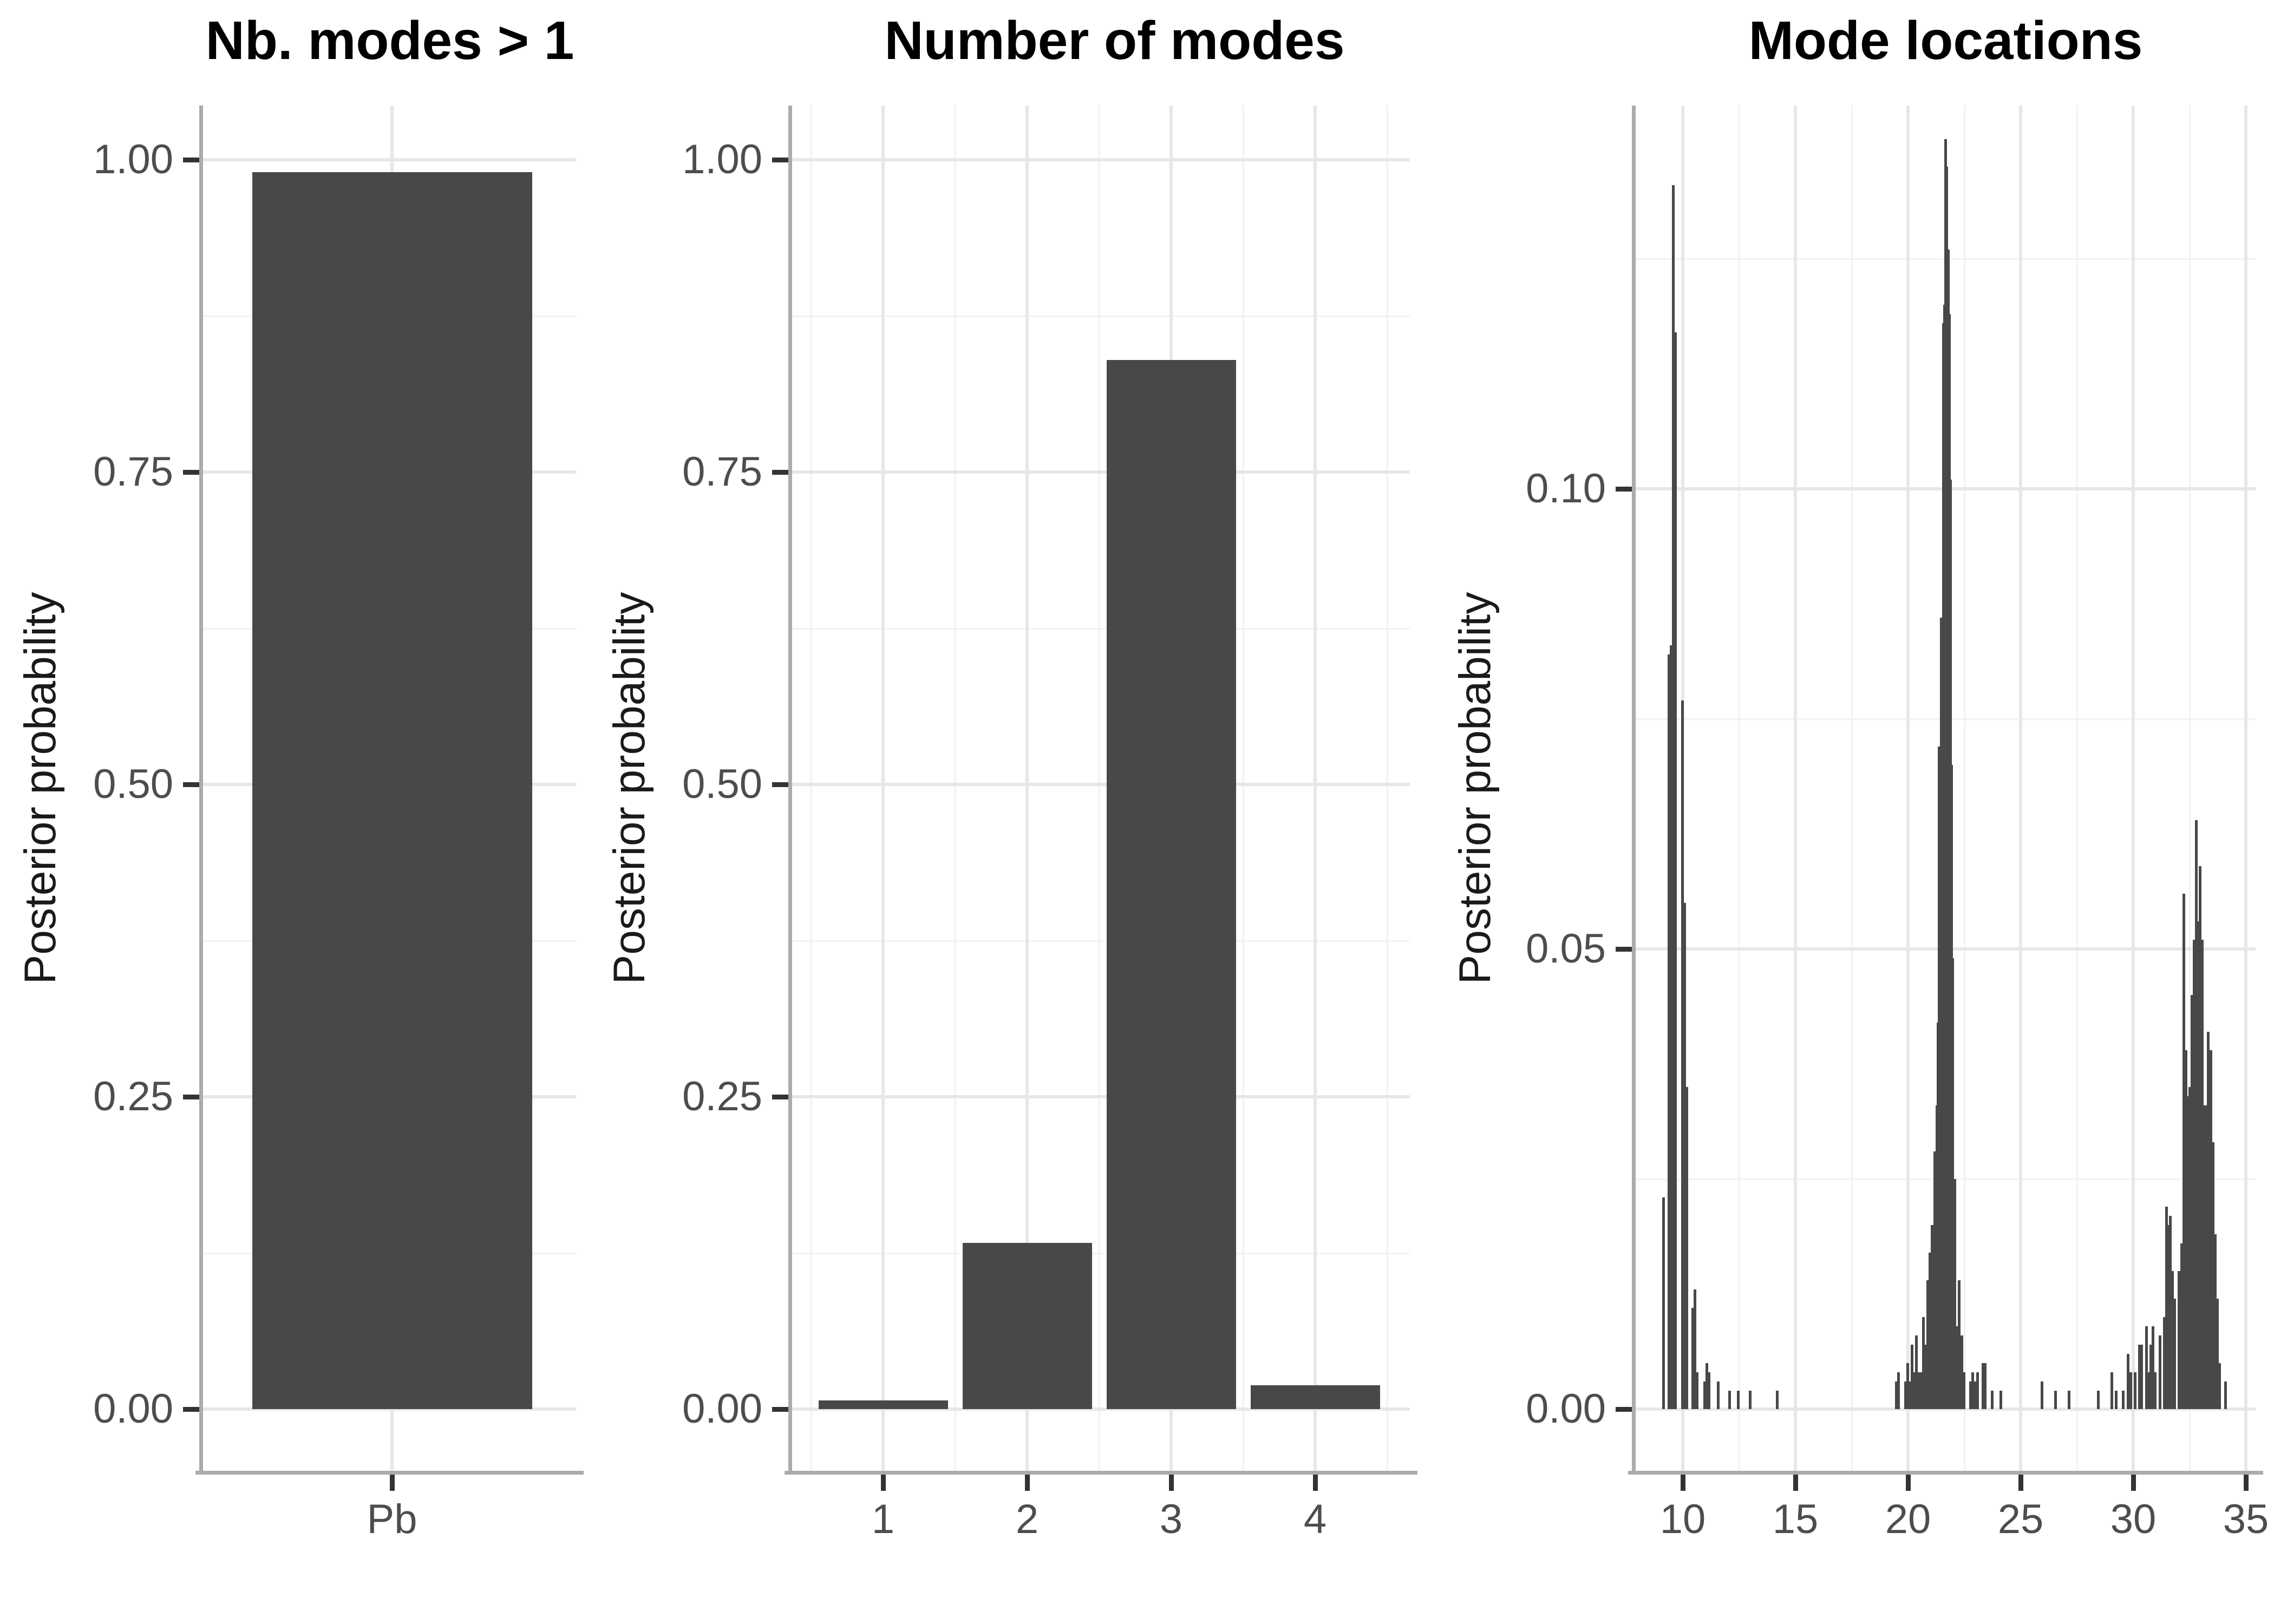 This screenshot has width=2274, height=1624. Describe the element at coordinates (390, 1473) in the screenshot. I see `x-axis-line` at that location.